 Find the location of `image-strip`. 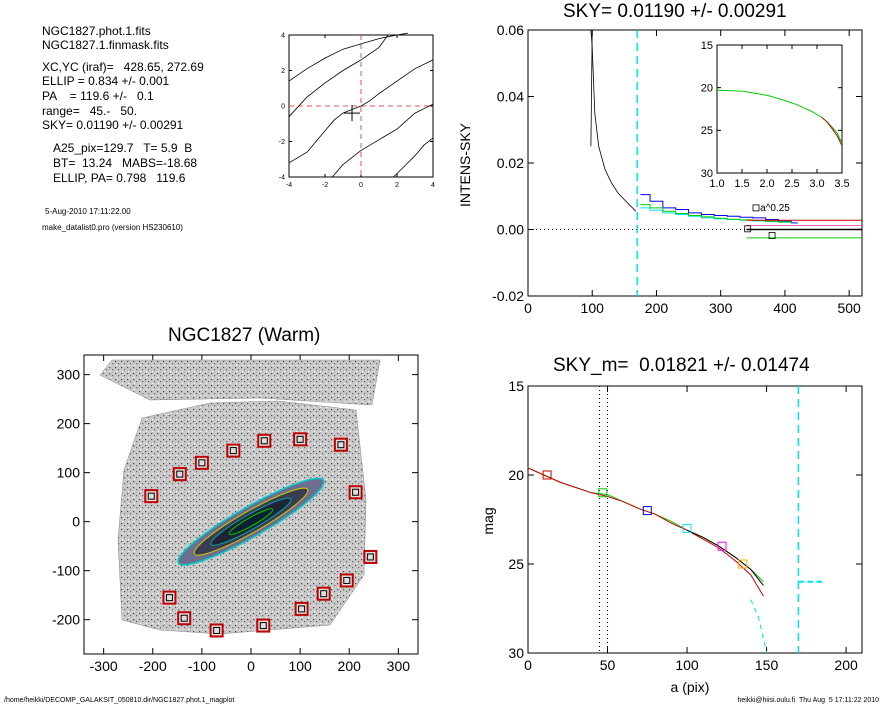

image-strip is located at coordinates (240, 382).